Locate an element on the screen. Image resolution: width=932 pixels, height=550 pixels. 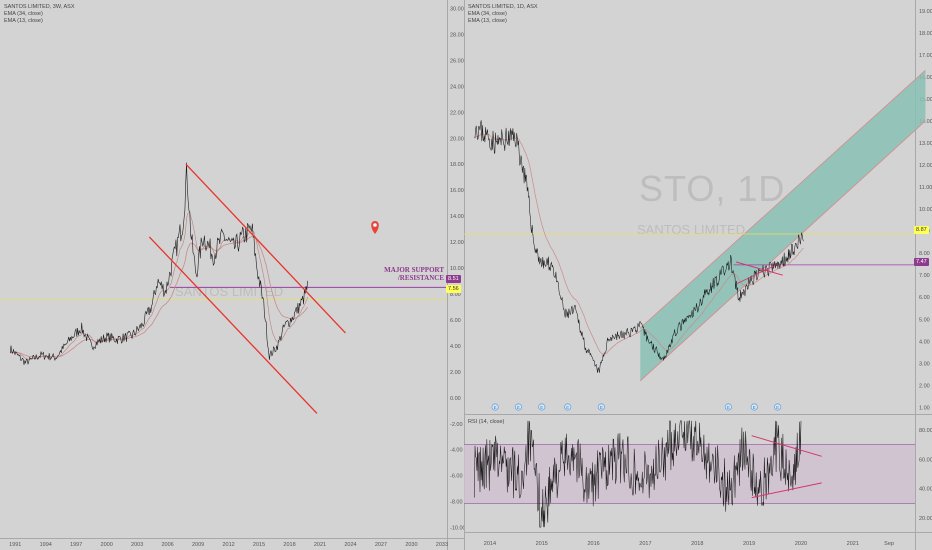
left-y-tick-label: 28.00 is located at coordinates (457, 35).